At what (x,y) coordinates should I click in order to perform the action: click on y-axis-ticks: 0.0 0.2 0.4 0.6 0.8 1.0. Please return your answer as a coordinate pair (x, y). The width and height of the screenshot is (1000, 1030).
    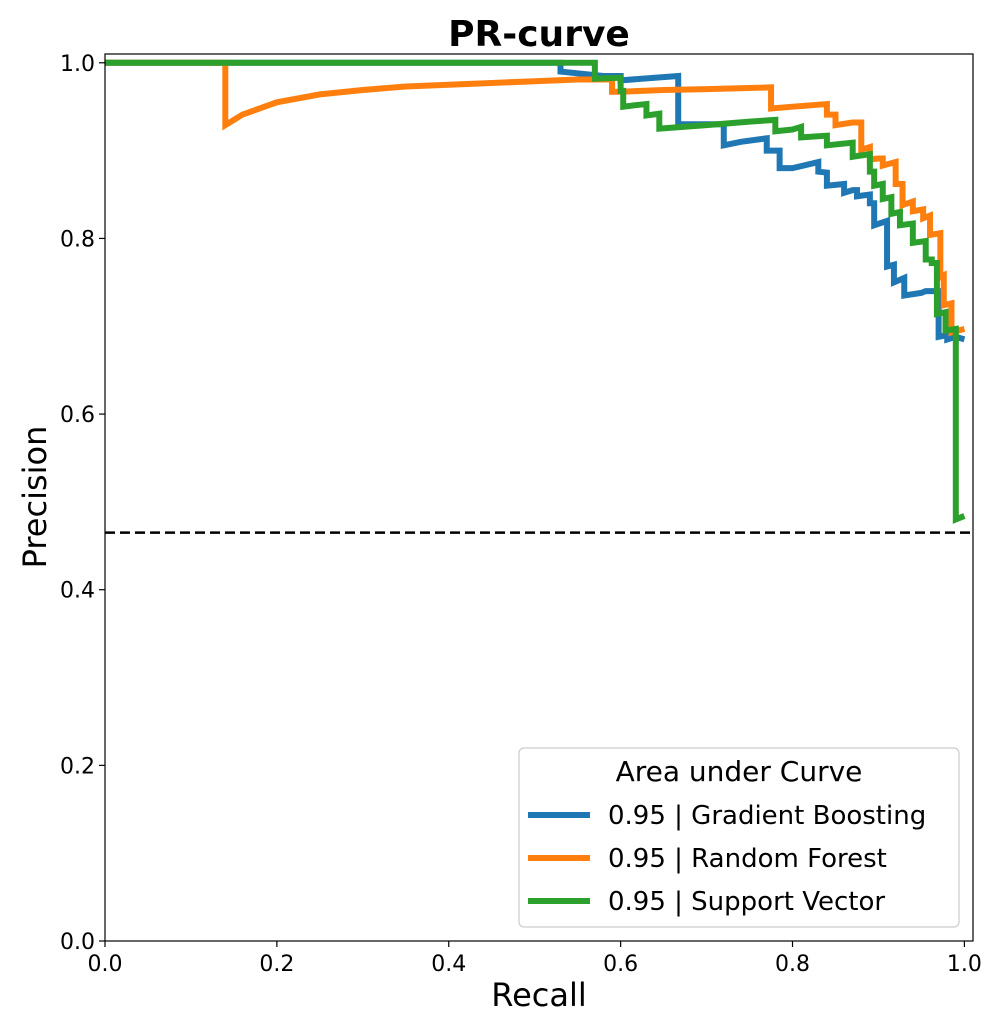
    Looking at the image, I should click on (82, 503).